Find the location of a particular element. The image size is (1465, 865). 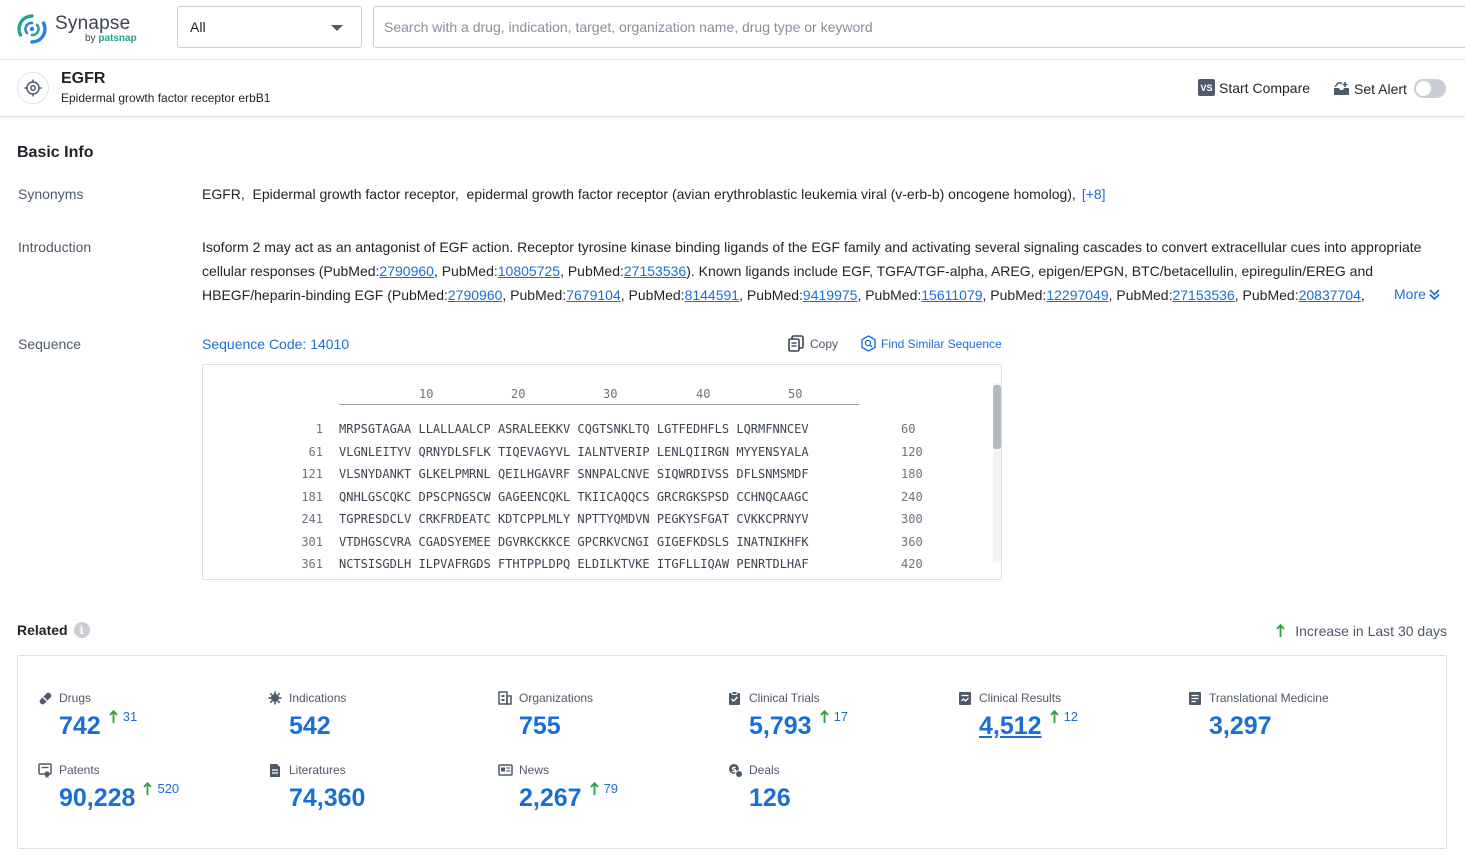

sequence-line-end: 60 is located at coordinates (908, 429).